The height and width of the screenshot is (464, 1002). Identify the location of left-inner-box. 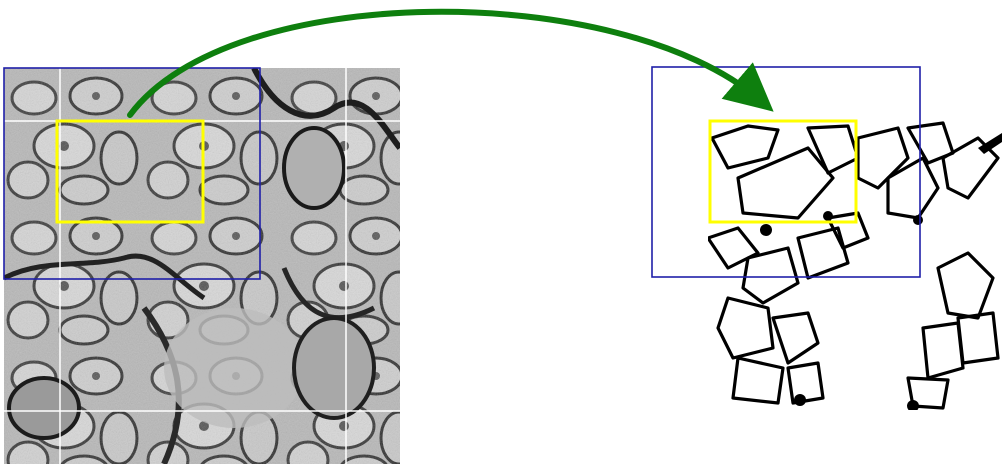
(130, 171).